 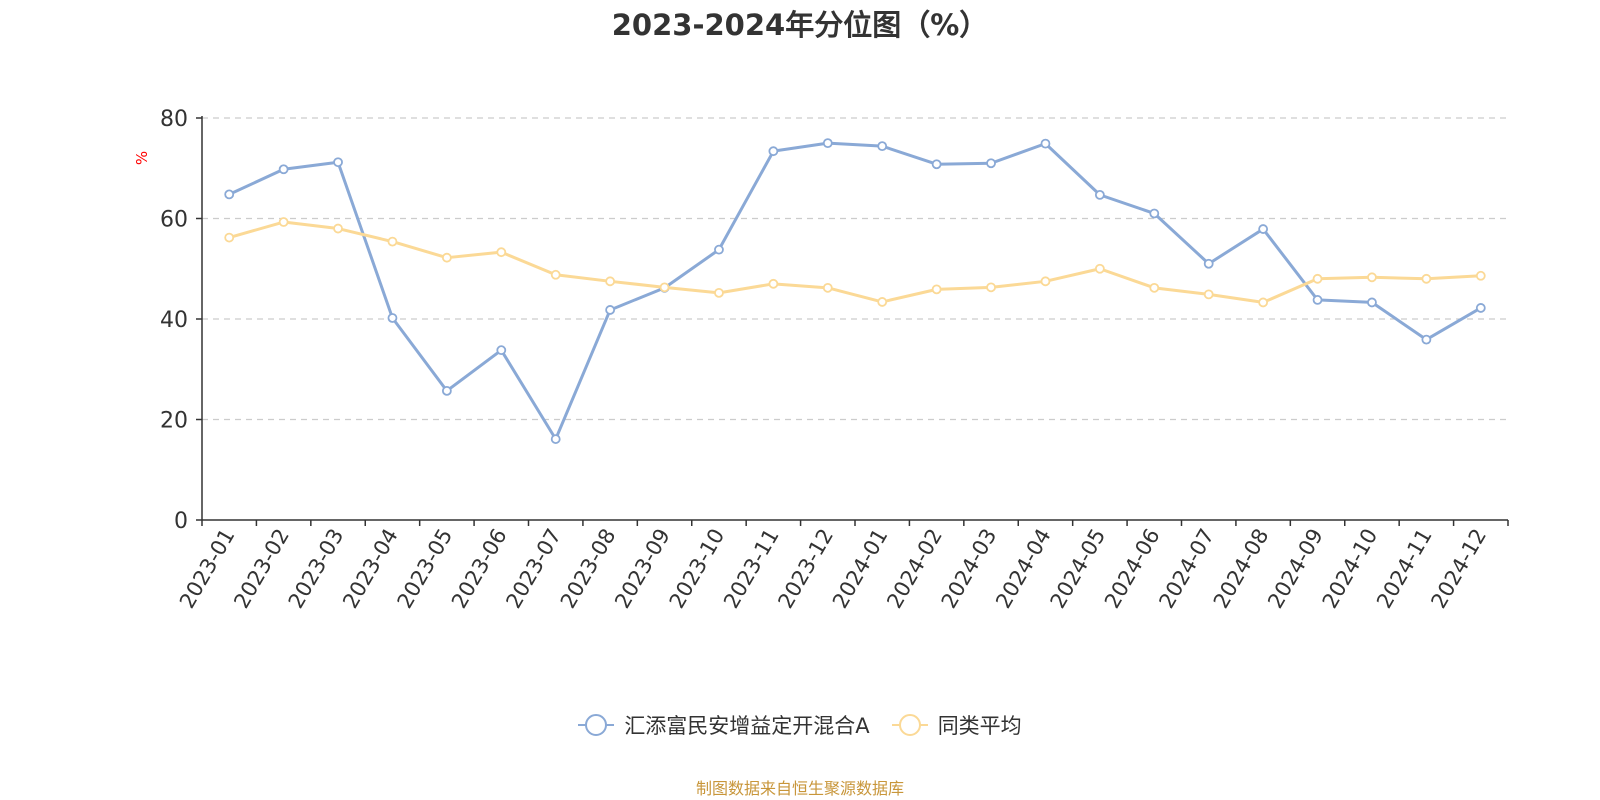 I want to click on y-tick-label: 80, so click(x=174, y=119).